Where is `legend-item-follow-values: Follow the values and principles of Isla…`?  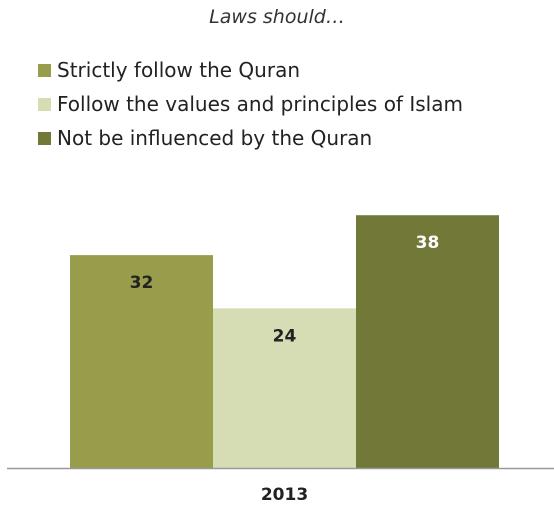
legend-item-follow-values: Follow the values and principles of Isla… is located at coordinates (250, 104).